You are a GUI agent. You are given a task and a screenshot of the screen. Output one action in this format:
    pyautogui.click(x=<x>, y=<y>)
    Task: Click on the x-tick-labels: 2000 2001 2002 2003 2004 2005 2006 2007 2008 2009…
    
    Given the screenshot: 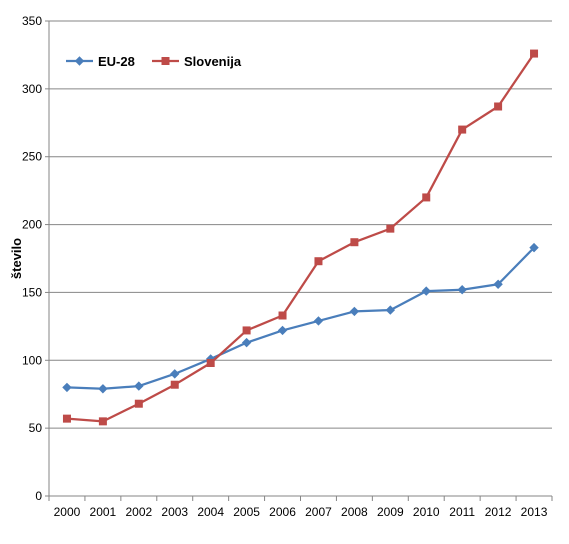 What is the action you would take?
    pyautogui.click(x=301, y=512)
    